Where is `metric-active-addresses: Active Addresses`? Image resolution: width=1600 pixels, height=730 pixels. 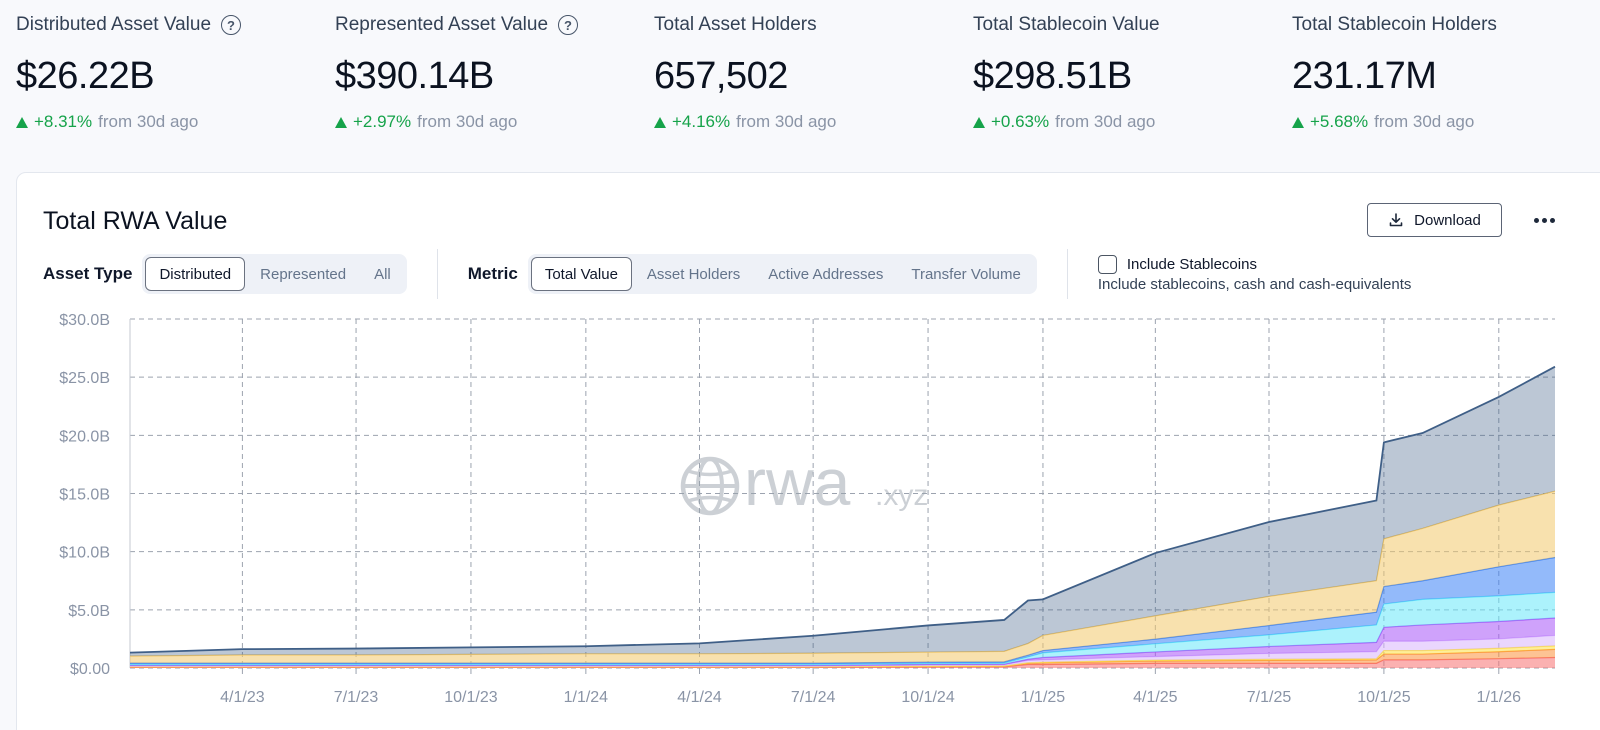 metric-active-addresses: Active Addresses is located at coordinates (826, 274).